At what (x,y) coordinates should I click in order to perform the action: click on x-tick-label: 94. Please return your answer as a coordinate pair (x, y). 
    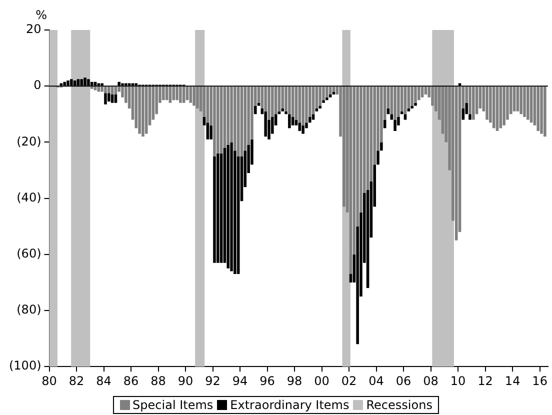
    Looking at the image, I should click on (240, 381).